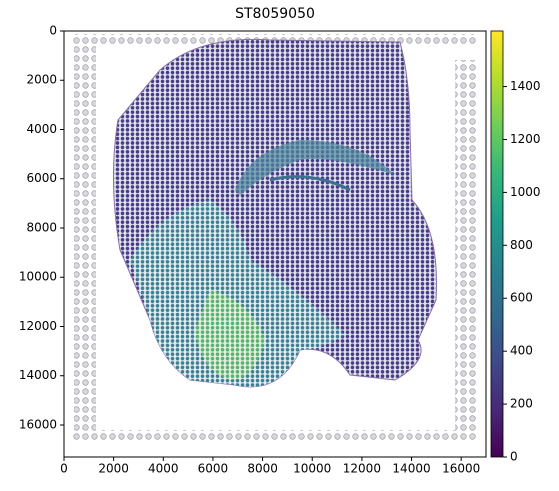 Image resolution: width=559 pixels, height=491 pixels. I want to click on x-tick-label: 6000, so click(213, 469).